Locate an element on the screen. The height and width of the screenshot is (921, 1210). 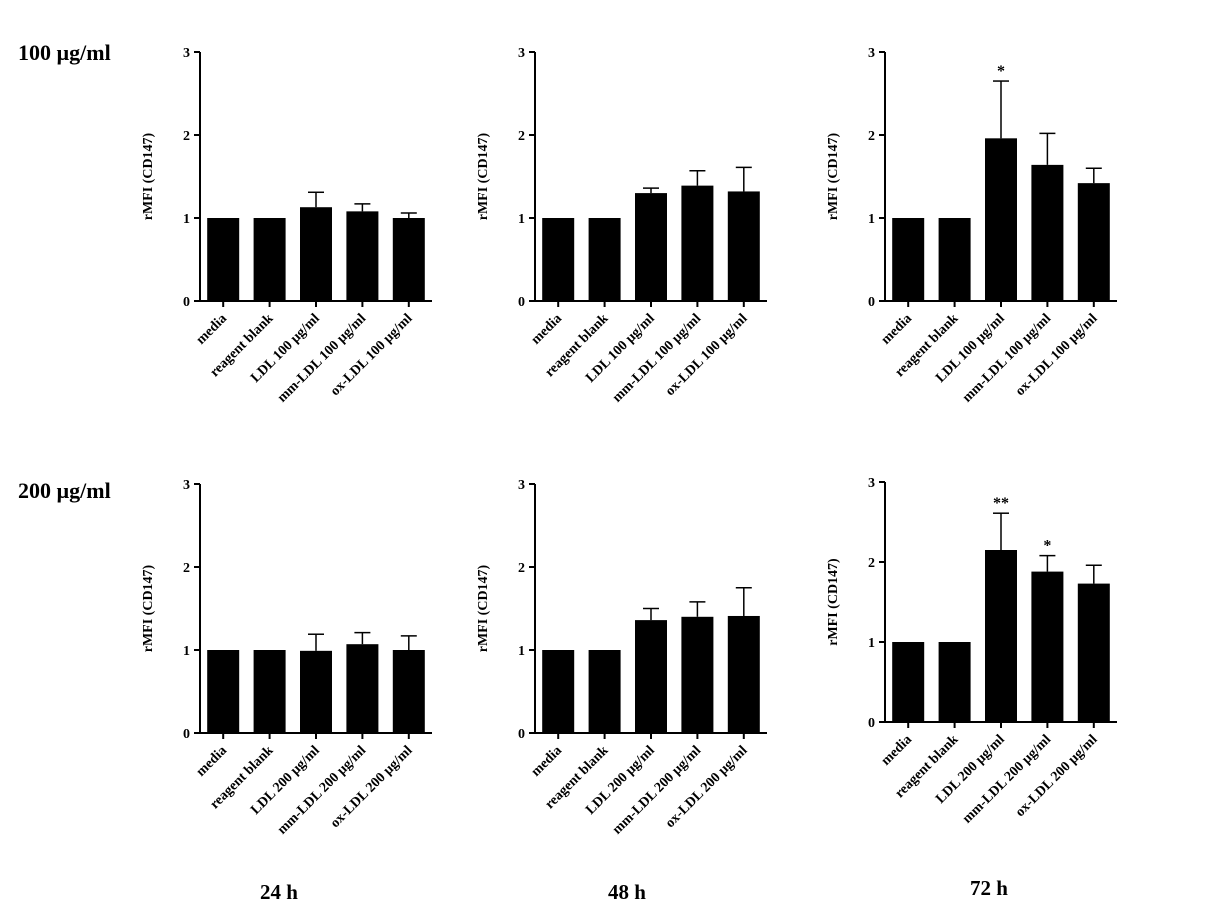
chart-6-y-label: rMFI (CD147) is located at coordinates (833, 602).